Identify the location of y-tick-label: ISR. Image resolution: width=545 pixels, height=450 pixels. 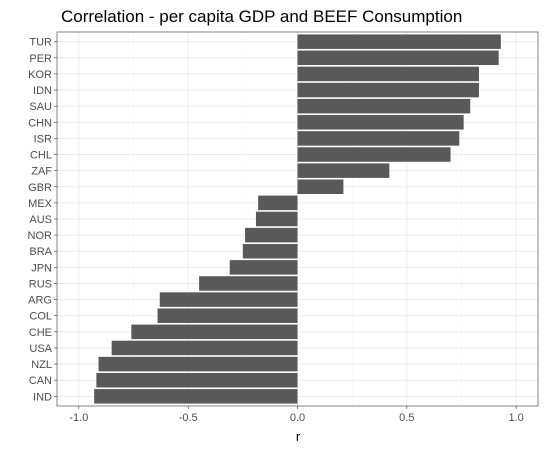
(43, 139).